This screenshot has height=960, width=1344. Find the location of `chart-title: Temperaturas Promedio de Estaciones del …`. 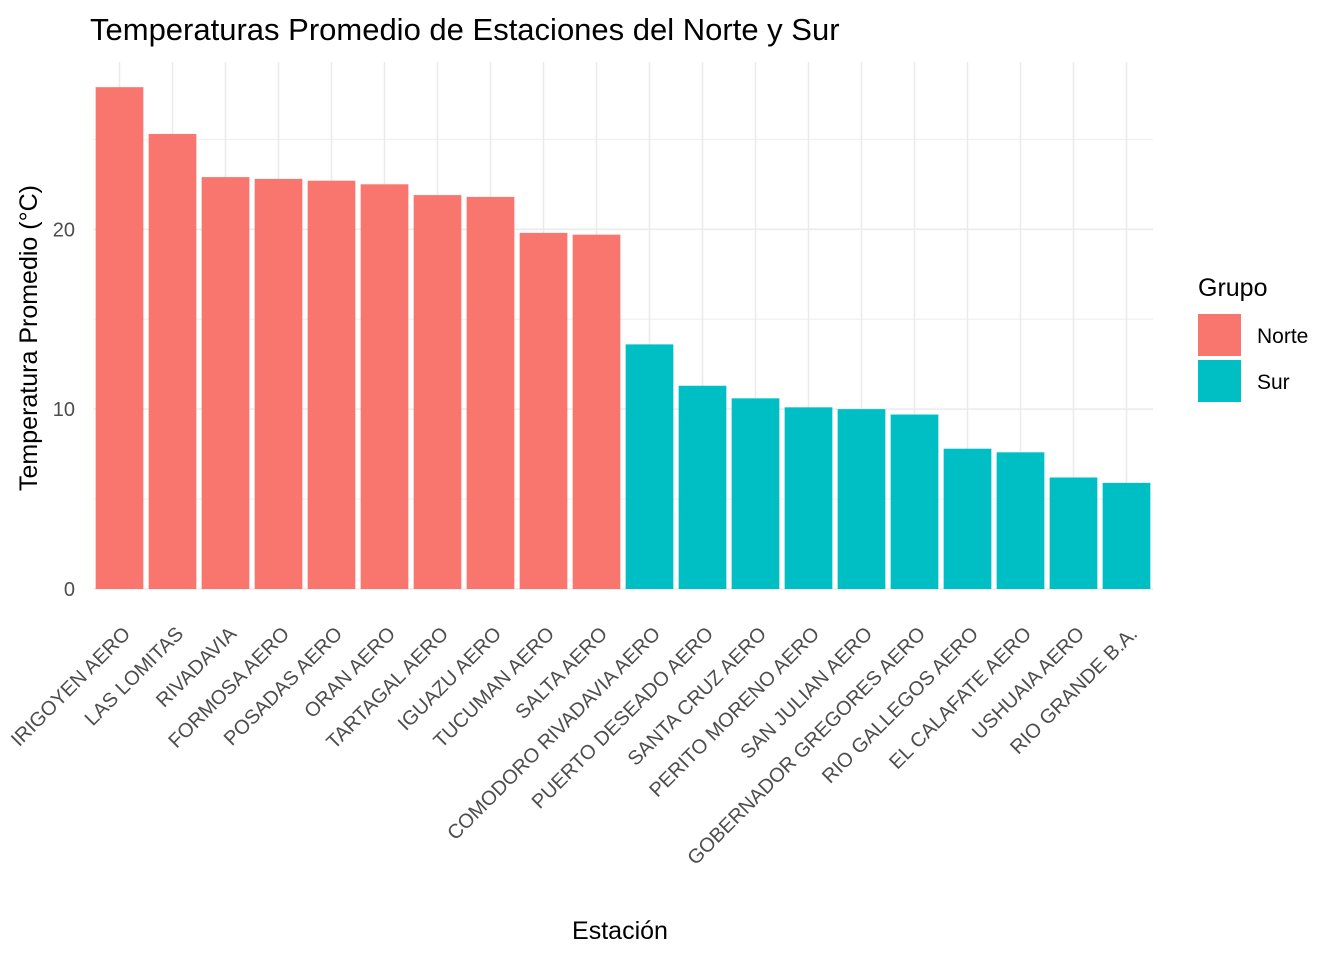

chart-title: Temperaturas Promedio de Estaciones del … is located at coordinates (465, 29).